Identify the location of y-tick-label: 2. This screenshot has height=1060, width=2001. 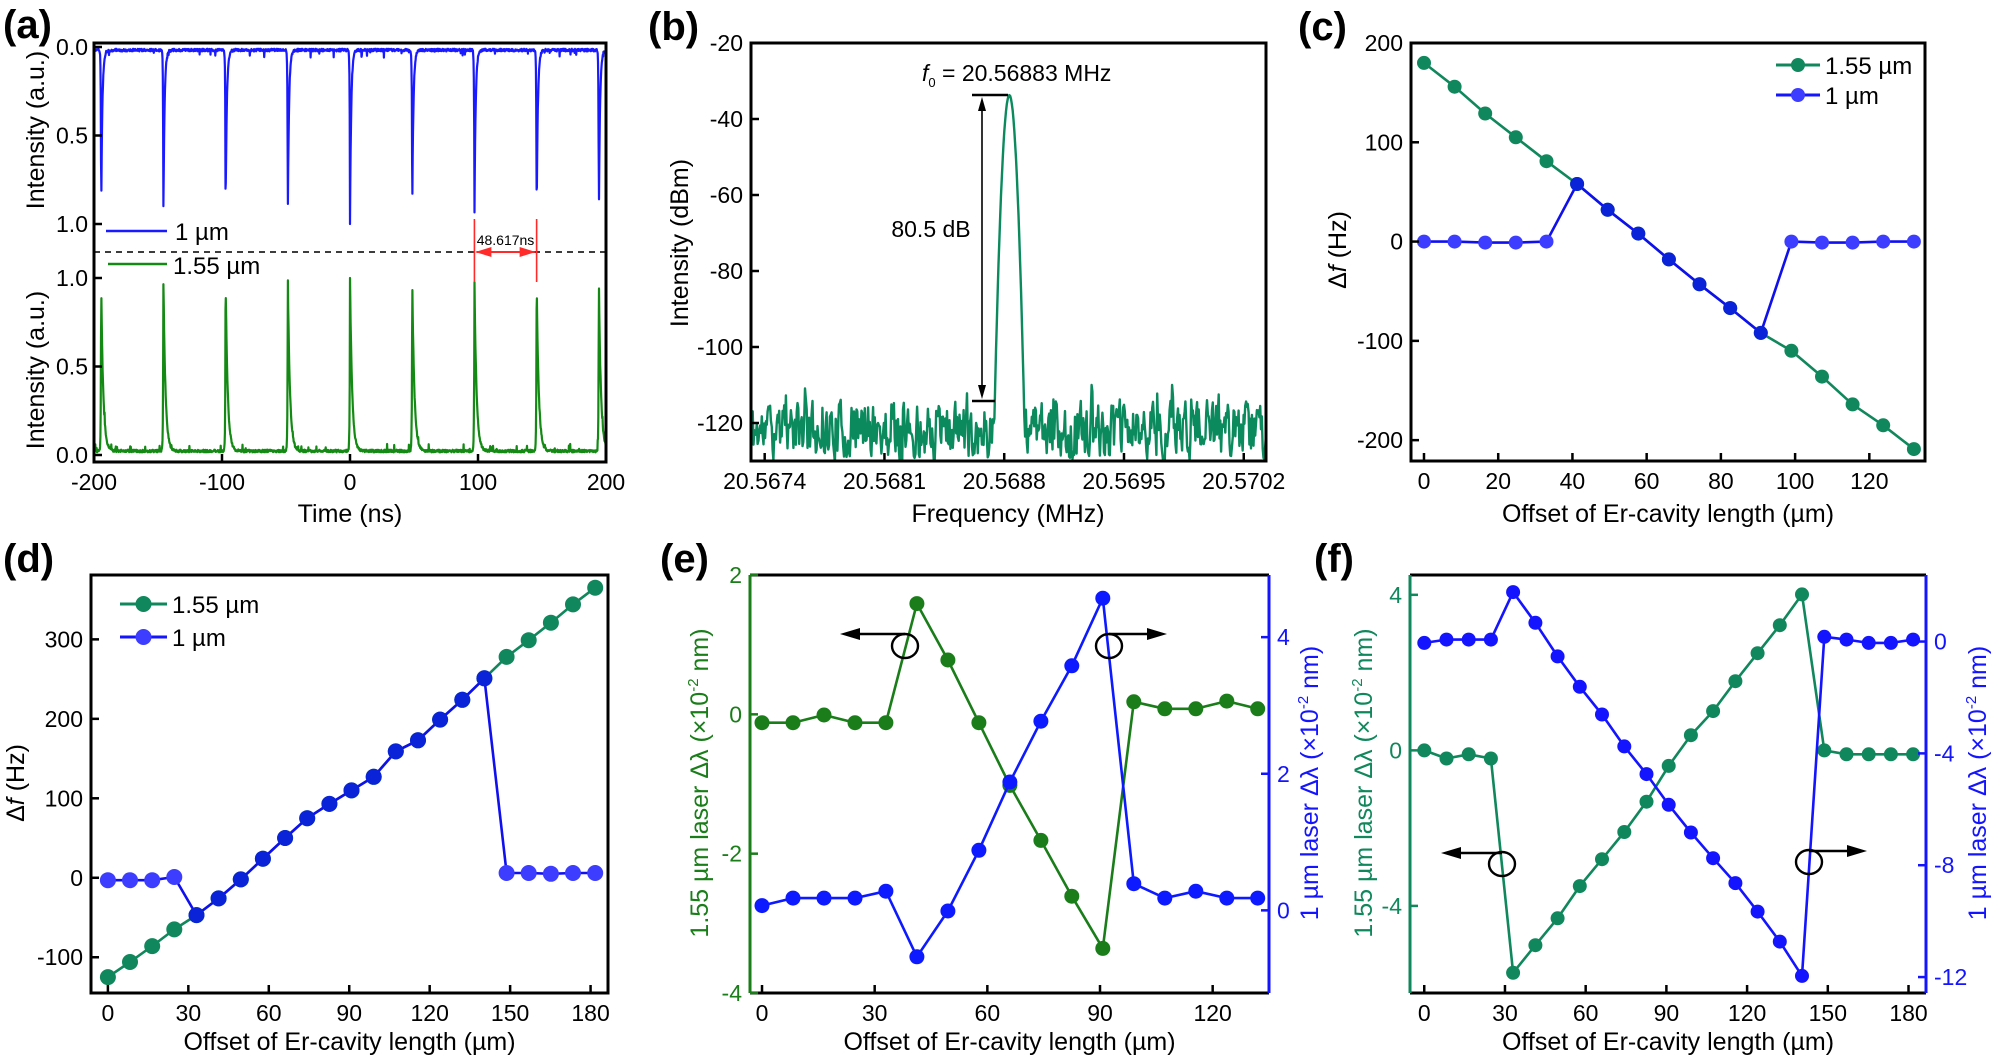
(735, 575).